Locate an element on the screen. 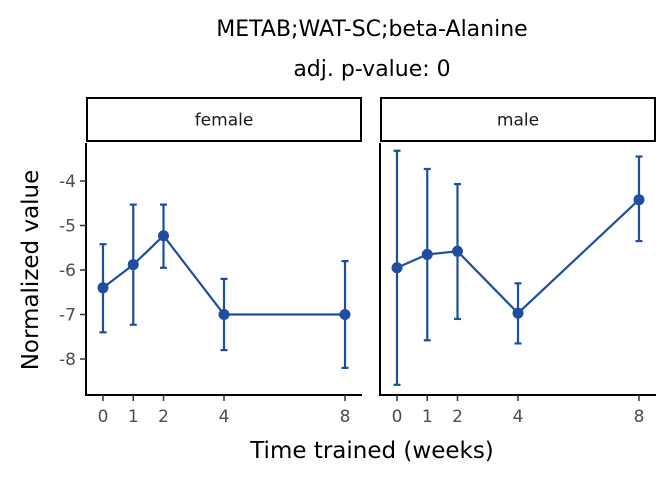 The image size is (672, 480). strip-label-female: female is located at coordinates (224, 121).